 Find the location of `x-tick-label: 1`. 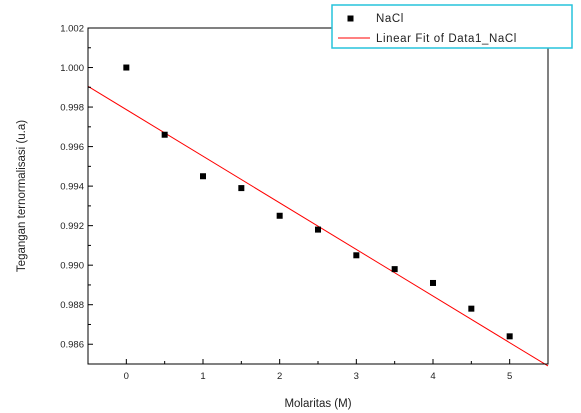

x-tick-label: 1 is located at coordinates (202, 376).